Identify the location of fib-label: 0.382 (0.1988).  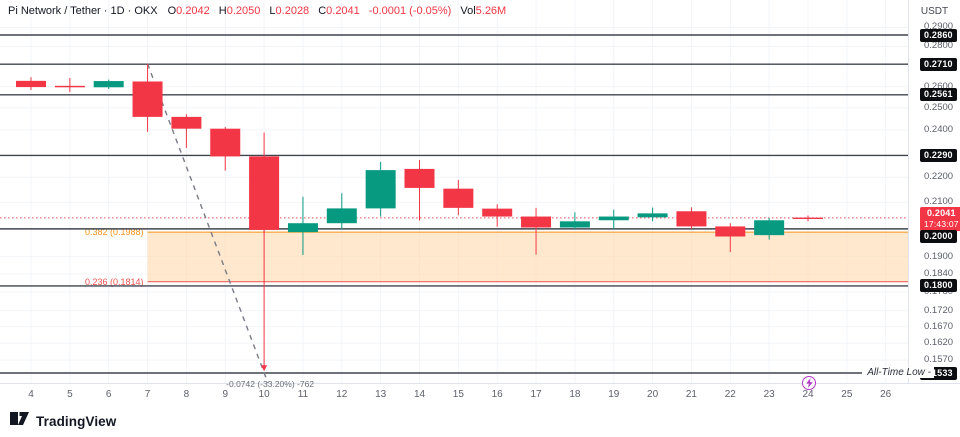
(114, 232).